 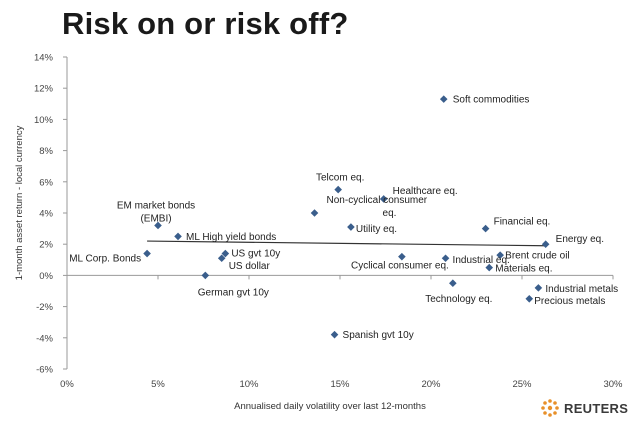 I want to click on x-tick-label: 30%, so click(x=613, y=384).